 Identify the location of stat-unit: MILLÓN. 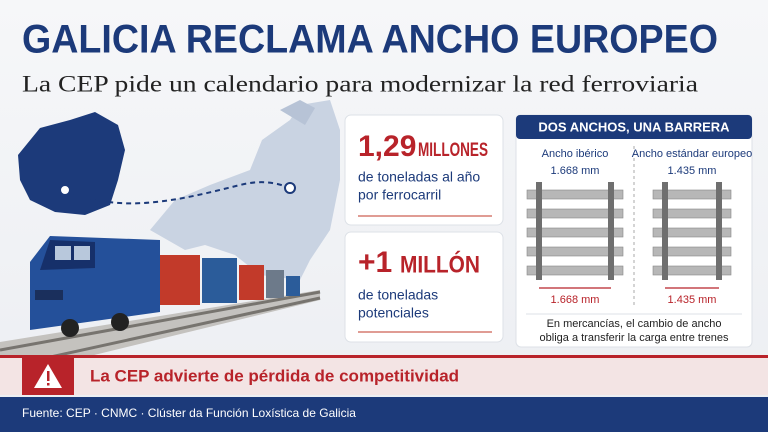
(440, 264).